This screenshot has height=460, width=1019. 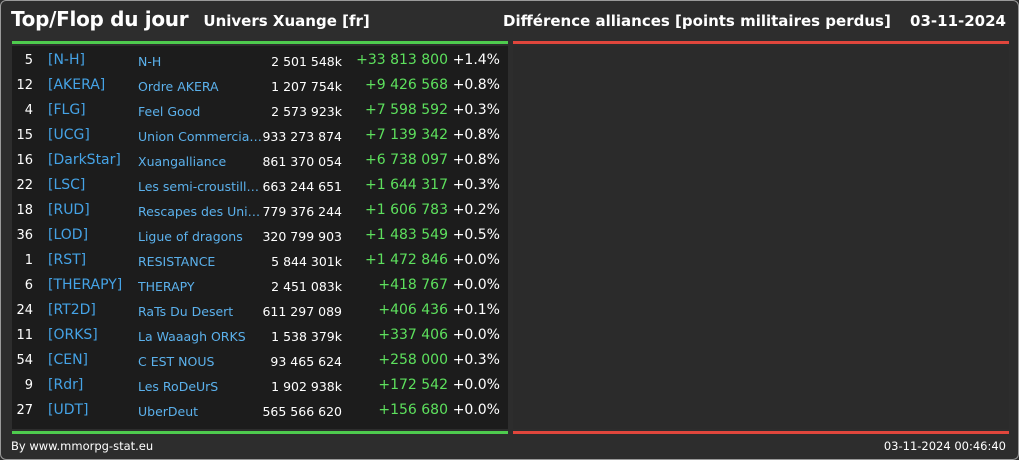 What do you see at coordinates (169, 111) in the screenshot?
I see `alliance-name-link: Feel Good` at bounding box center [169, 111].